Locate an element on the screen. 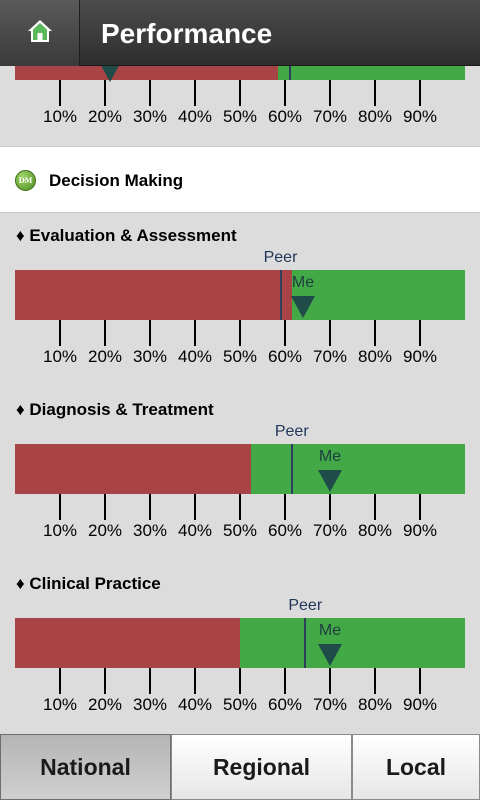 This screenshot has width=480, height=800. app-header: Performance is located at coordinates (240, 33).